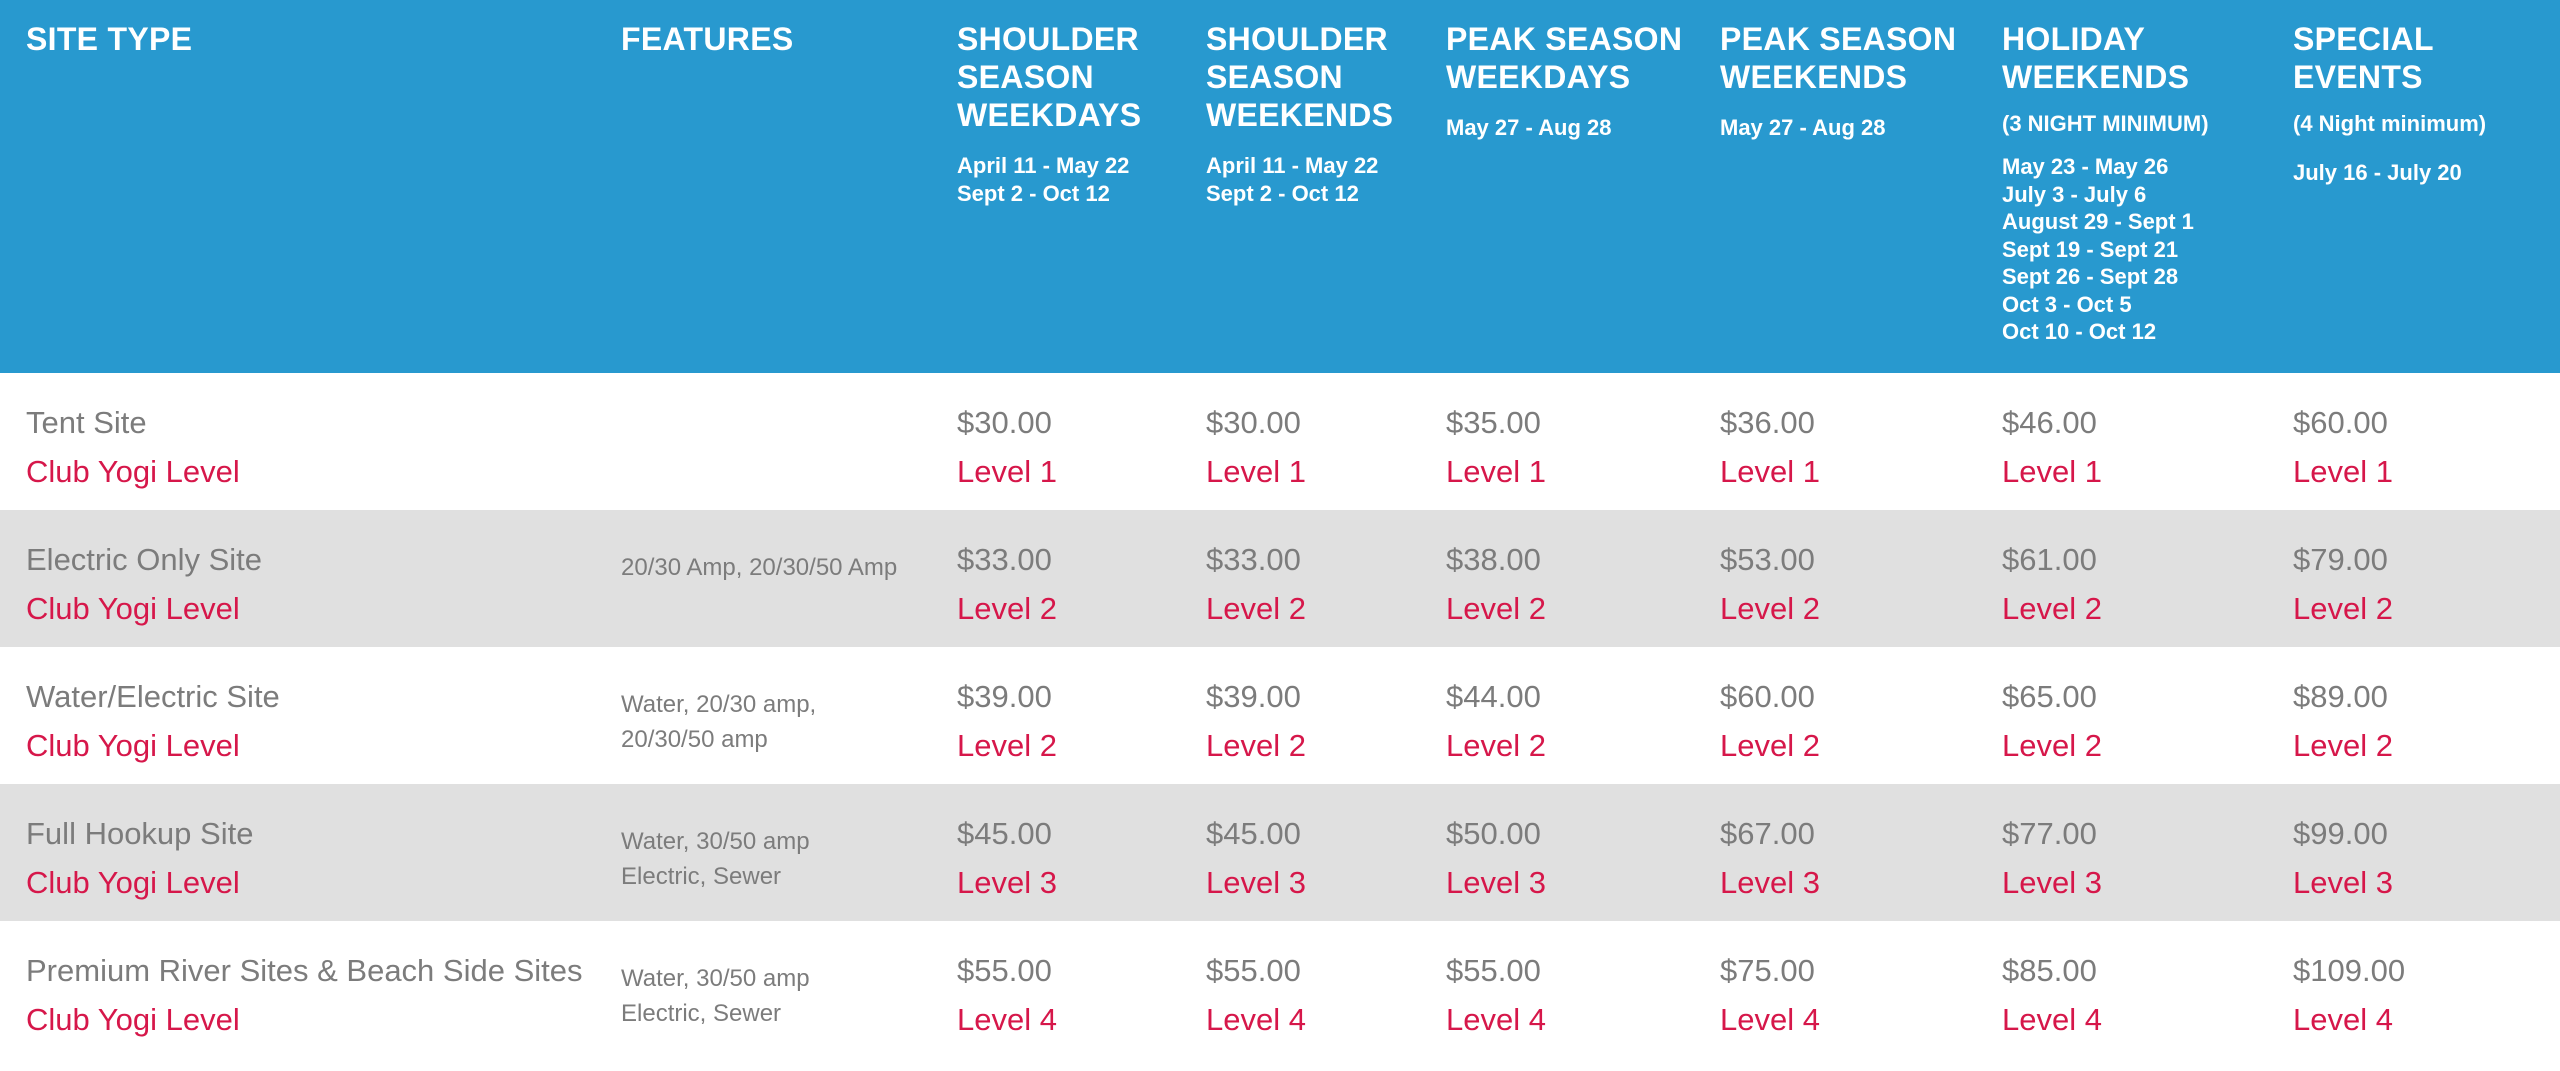 This screenshot has height=1071, width=2560. Describe the element at coordinates (1496, 447) in the screenshot. I see `rate-cell: $35.00 Level 1` at that location.